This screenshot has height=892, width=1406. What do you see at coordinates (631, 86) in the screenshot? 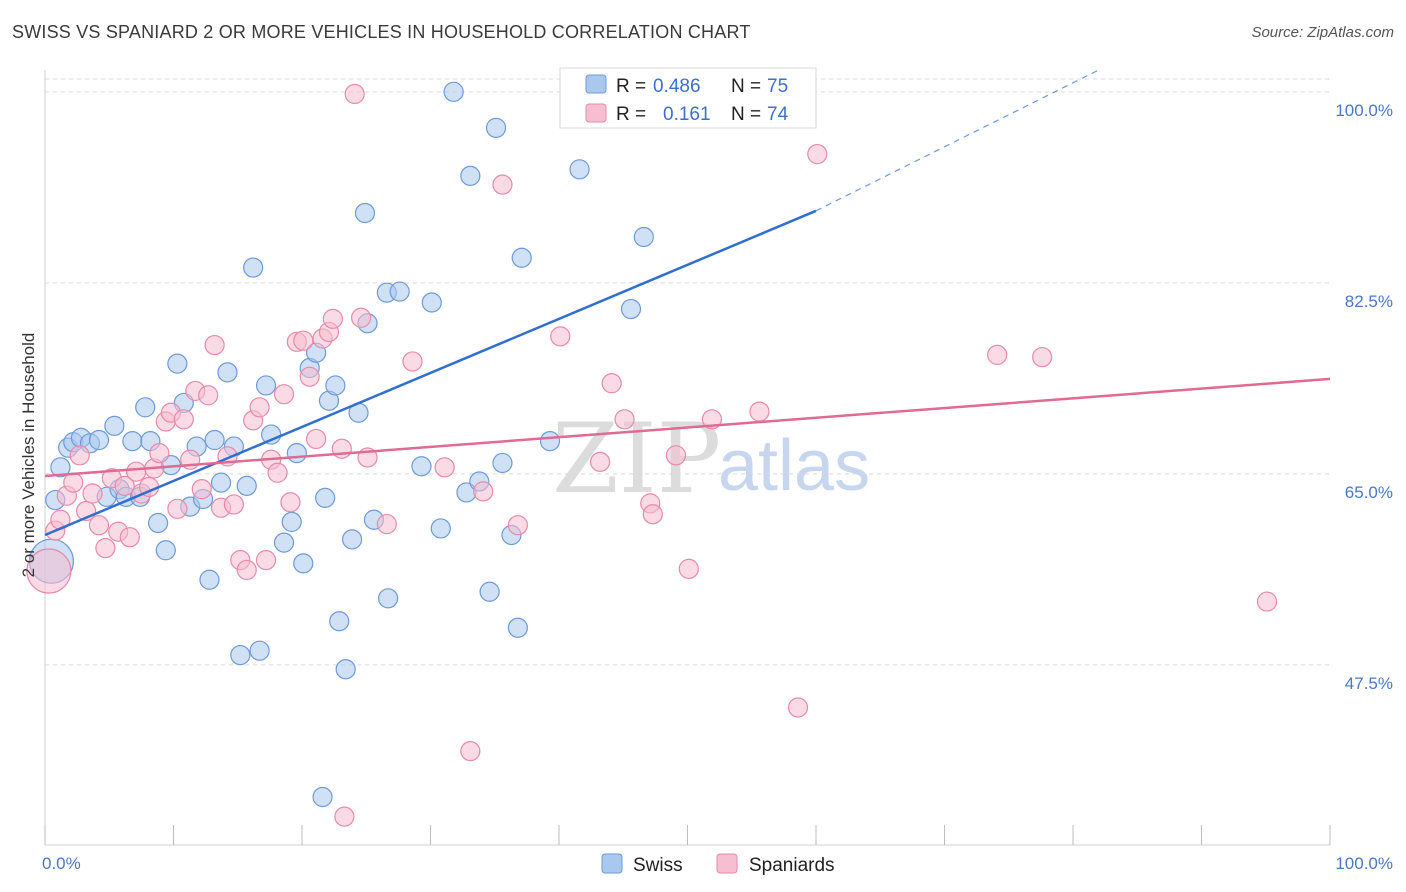
I see `legend-swiss-r-label: R =` at bounding box center [631, 86].